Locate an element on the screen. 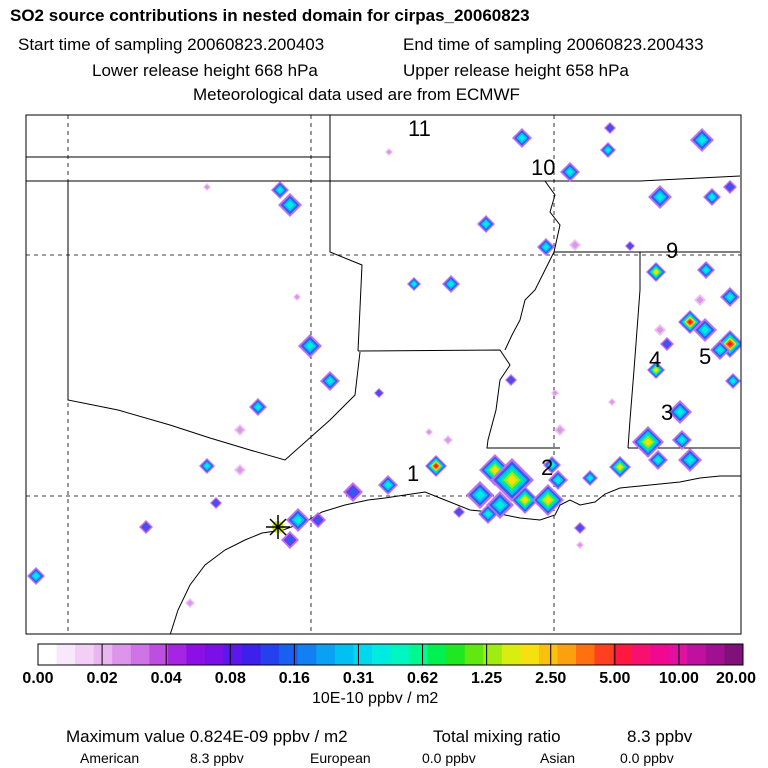 The image size is (768, 768). colorbar-tick-label: 10.00 is located at coordinates (678, 678).